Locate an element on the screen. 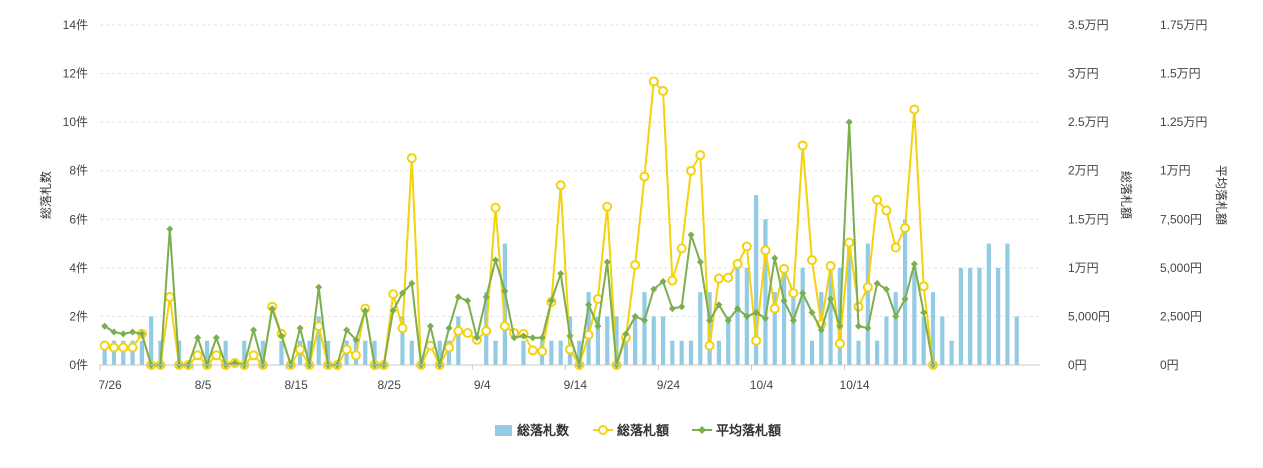 The width and height of the screenshot is (1263, 468). y-left-tick-label: 12件 is located at coordinates (75, 74).